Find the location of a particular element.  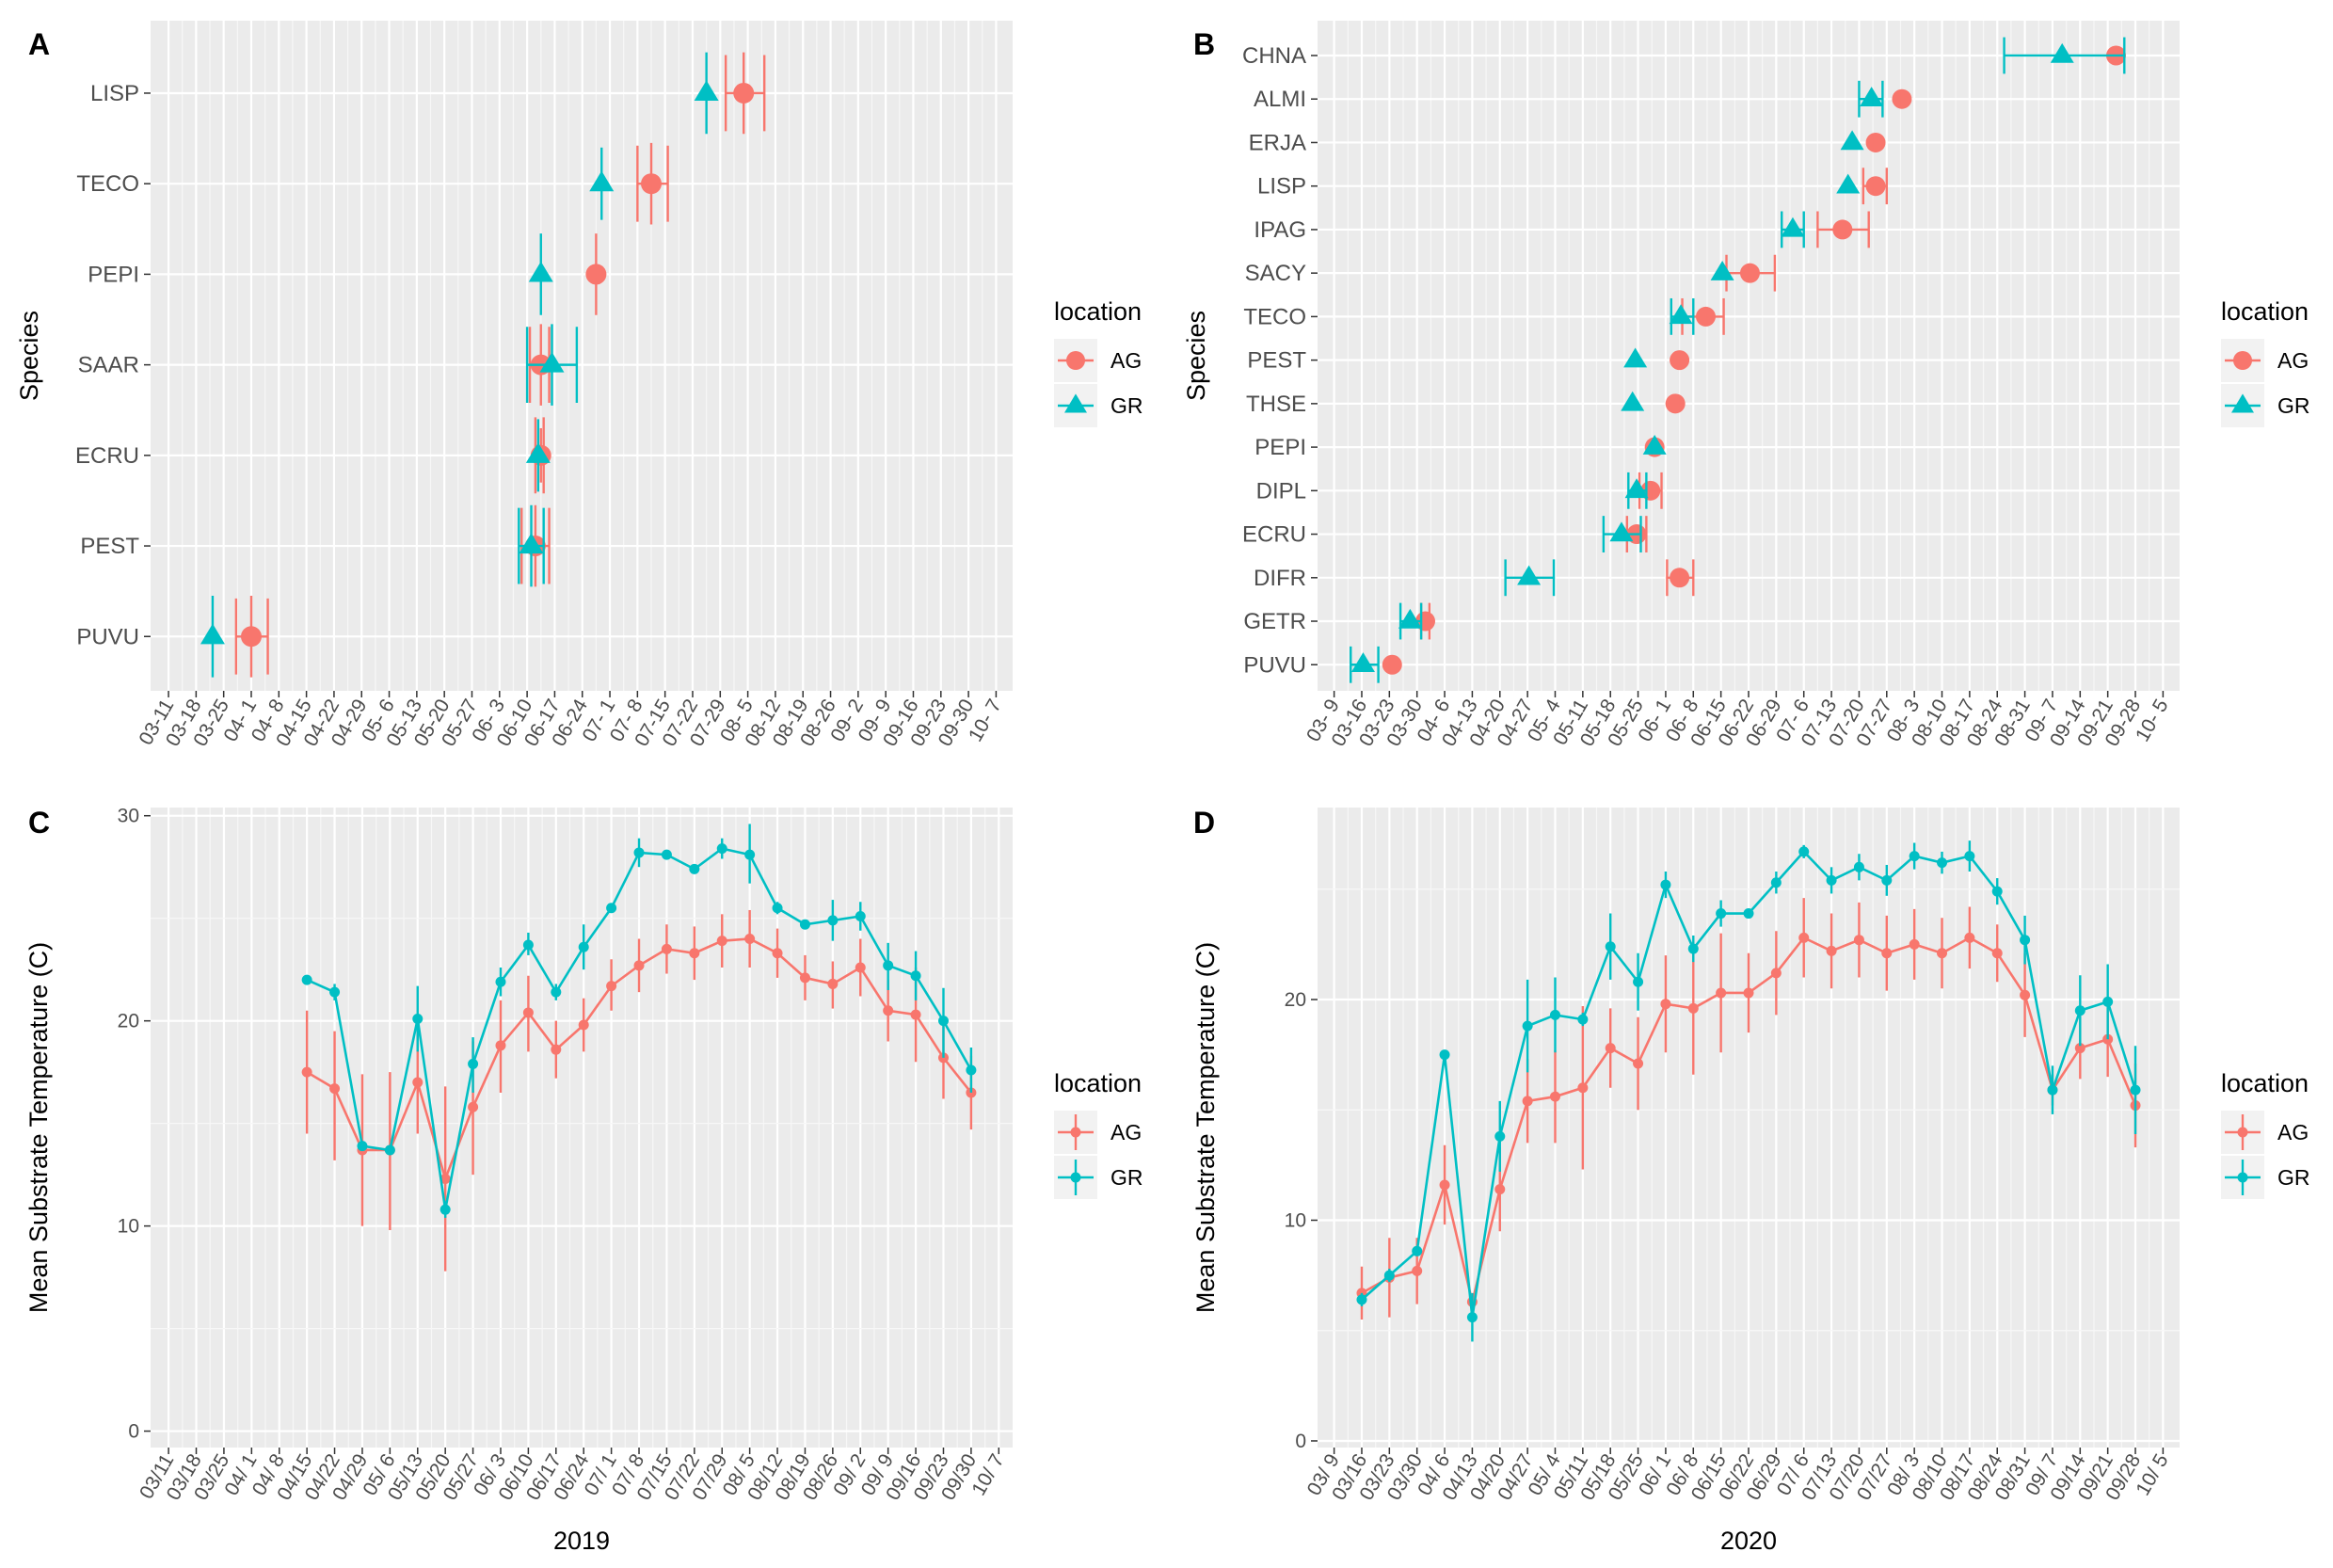

species-label: THSE is located at coordinates (1276, 404).